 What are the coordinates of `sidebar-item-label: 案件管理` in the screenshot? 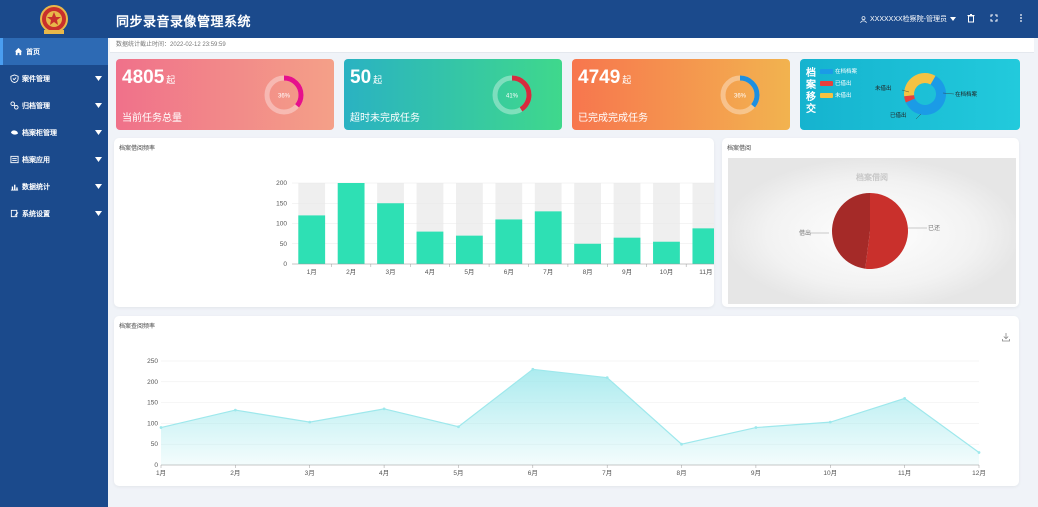 It's located at (36, 79).